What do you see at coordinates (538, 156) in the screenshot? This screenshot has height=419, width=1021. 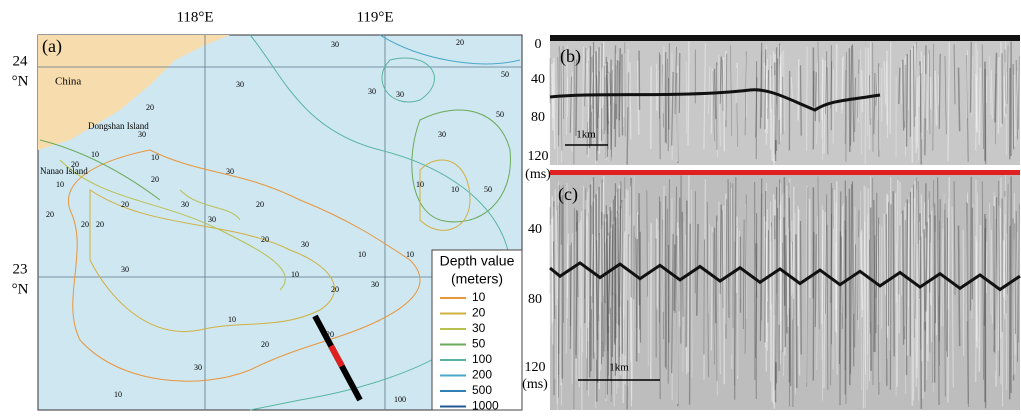 I see `tick-label: 120` at bounding box center [538, 156].